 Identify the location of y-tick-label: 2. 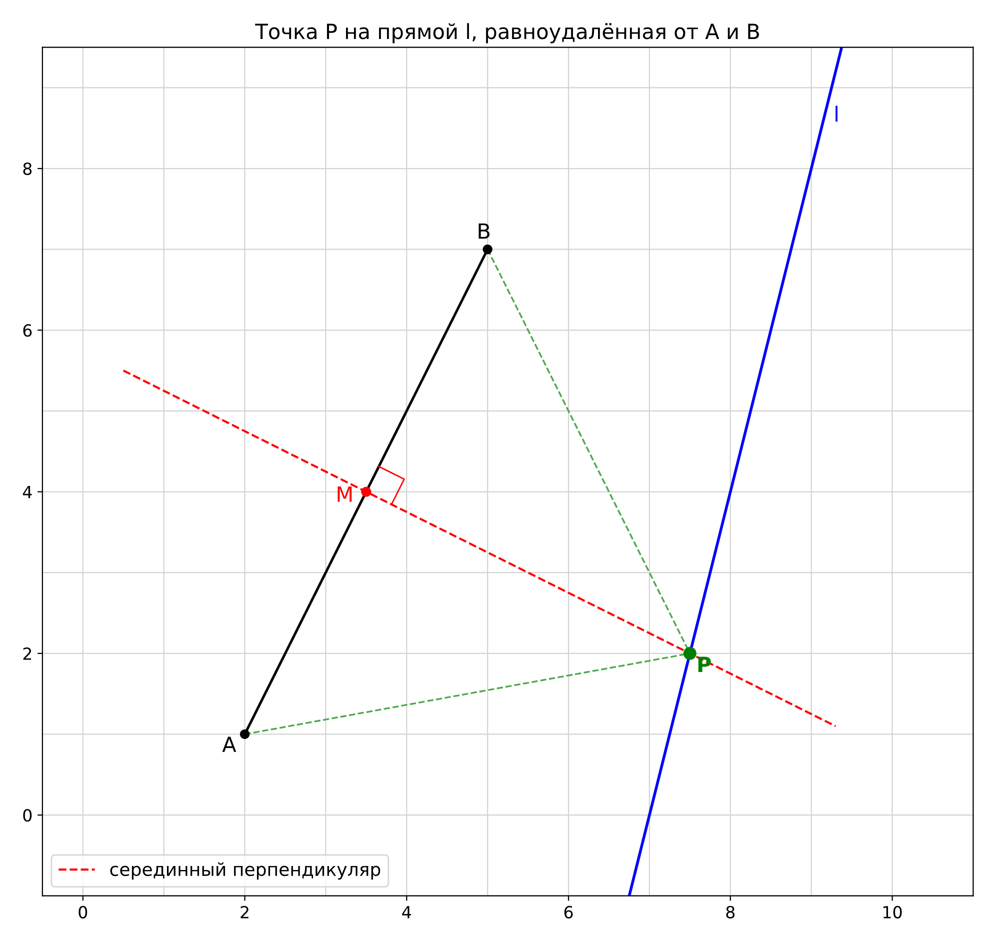
(27, 653).